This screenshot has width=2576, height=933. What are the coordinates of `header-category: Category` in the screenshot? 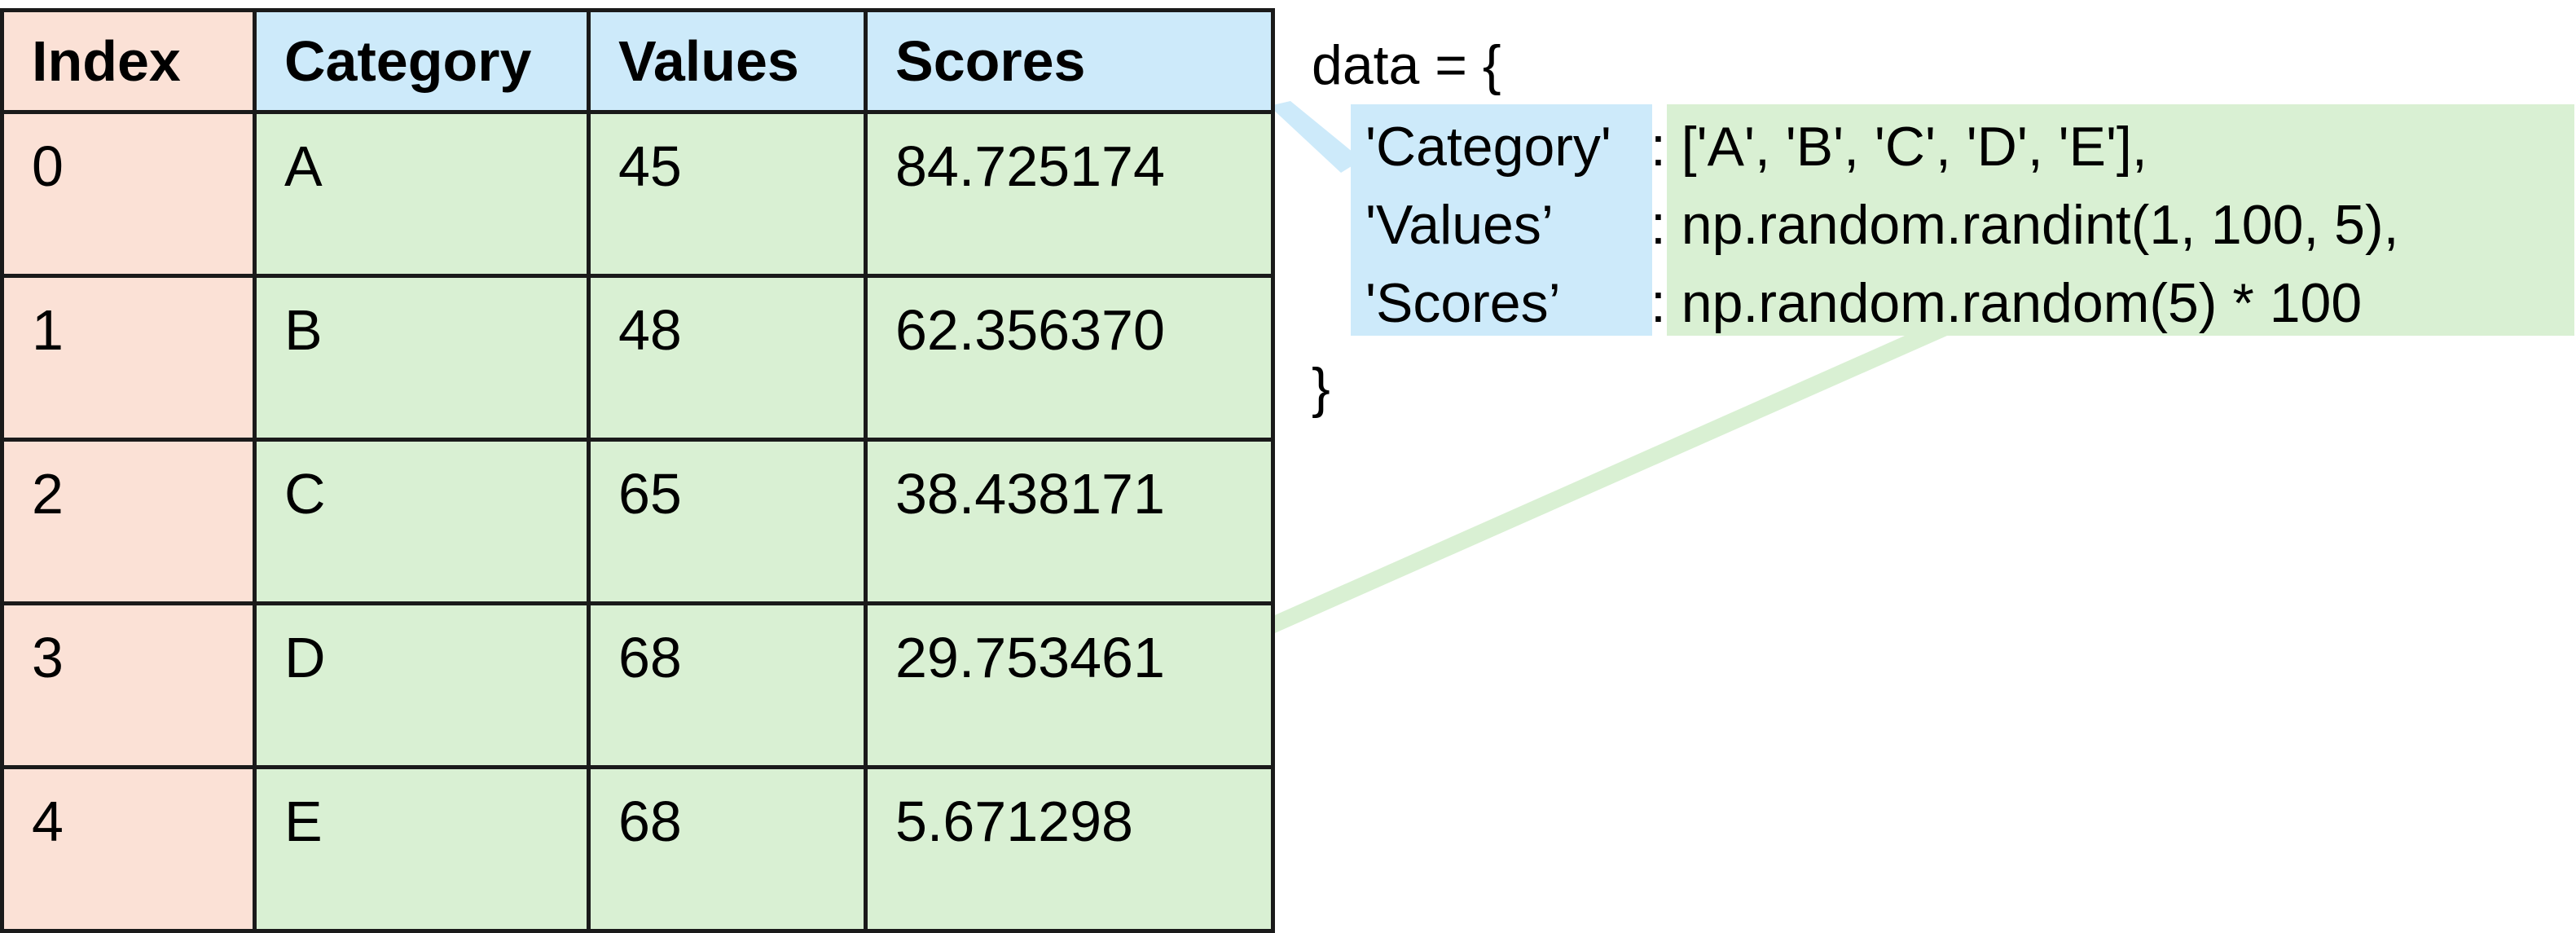 It's located at (422, 61).